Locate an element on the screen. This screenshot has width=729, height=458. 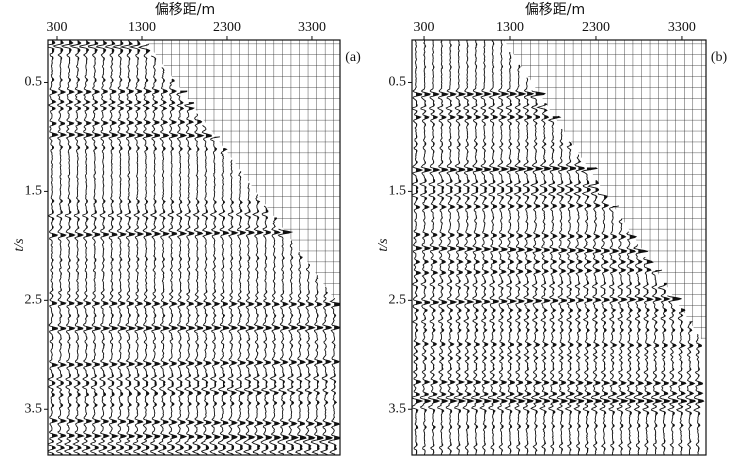
x-tick-label: 3300 is located at coordinates (312, 27).